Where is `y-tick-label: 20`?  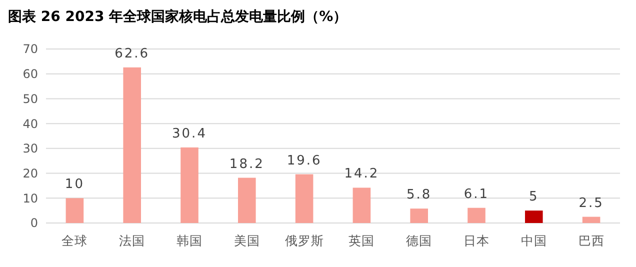
y-tick-label: 20 is located at coordinates (30, 173).